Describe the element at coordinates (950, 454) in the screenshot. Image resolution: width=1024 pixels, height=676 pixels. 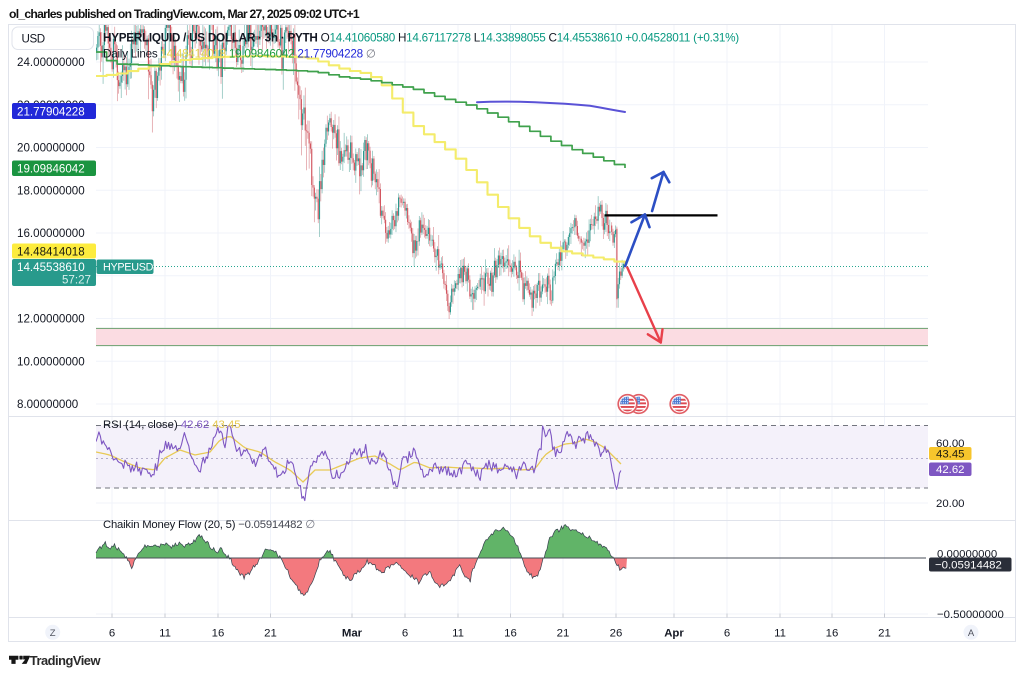
I see `svg-text: 43.45` at that location.